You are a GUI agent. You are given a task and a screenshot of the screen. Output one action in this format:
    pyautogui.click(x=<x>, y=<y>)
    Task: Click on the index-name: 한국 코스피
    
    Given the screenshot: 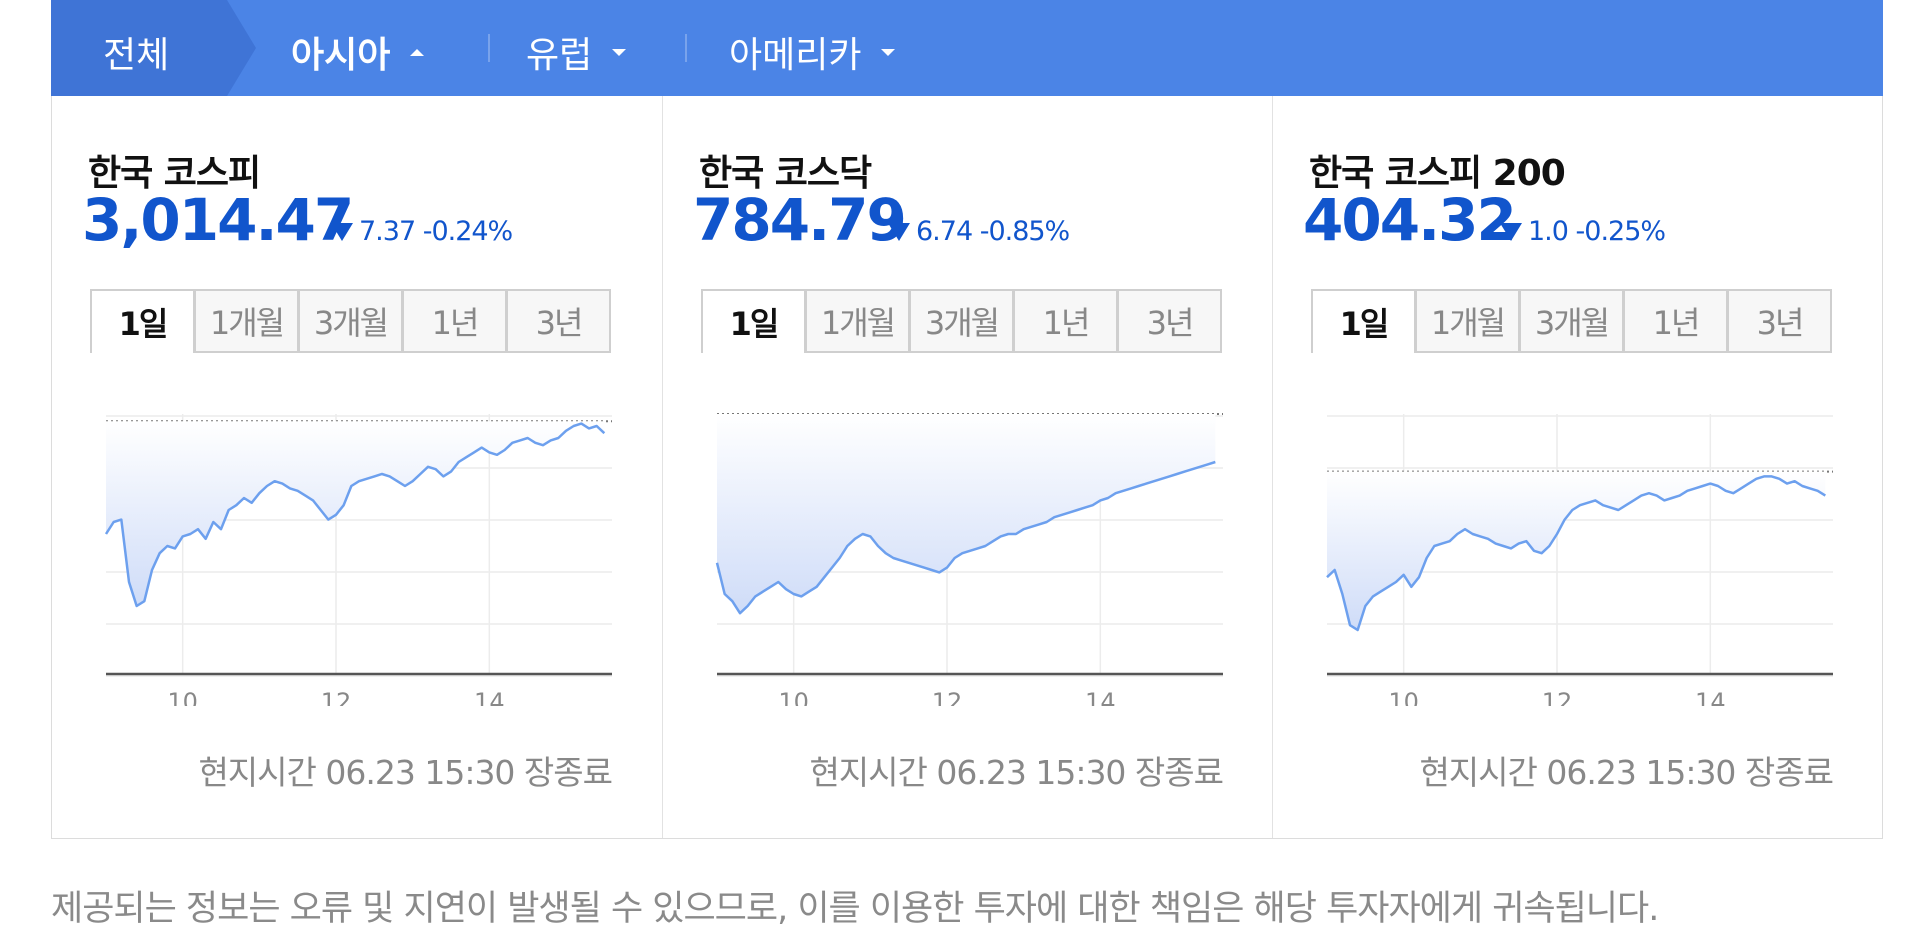 What is the action you would take?
    pyautogui.click(x=174, y=173)
    